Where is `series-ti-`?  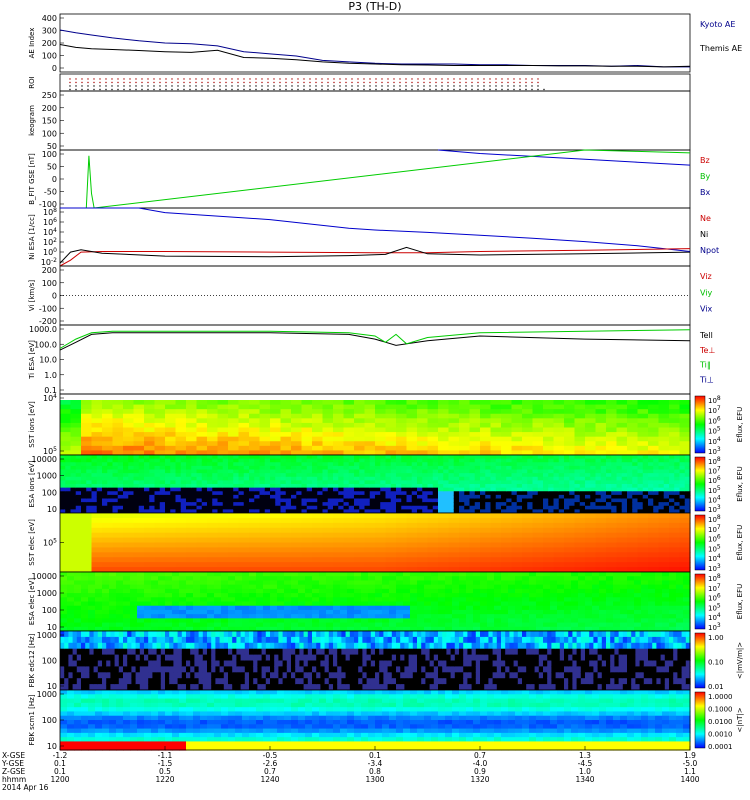 series-ti- is located at coordinates (375, 339).